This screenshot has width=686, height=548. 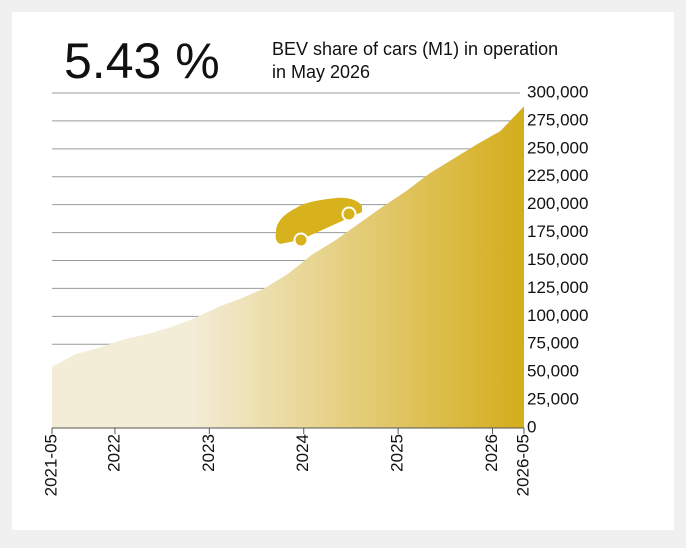 I want to click on x-tick-label: 2024, so click(x=302, y=453).